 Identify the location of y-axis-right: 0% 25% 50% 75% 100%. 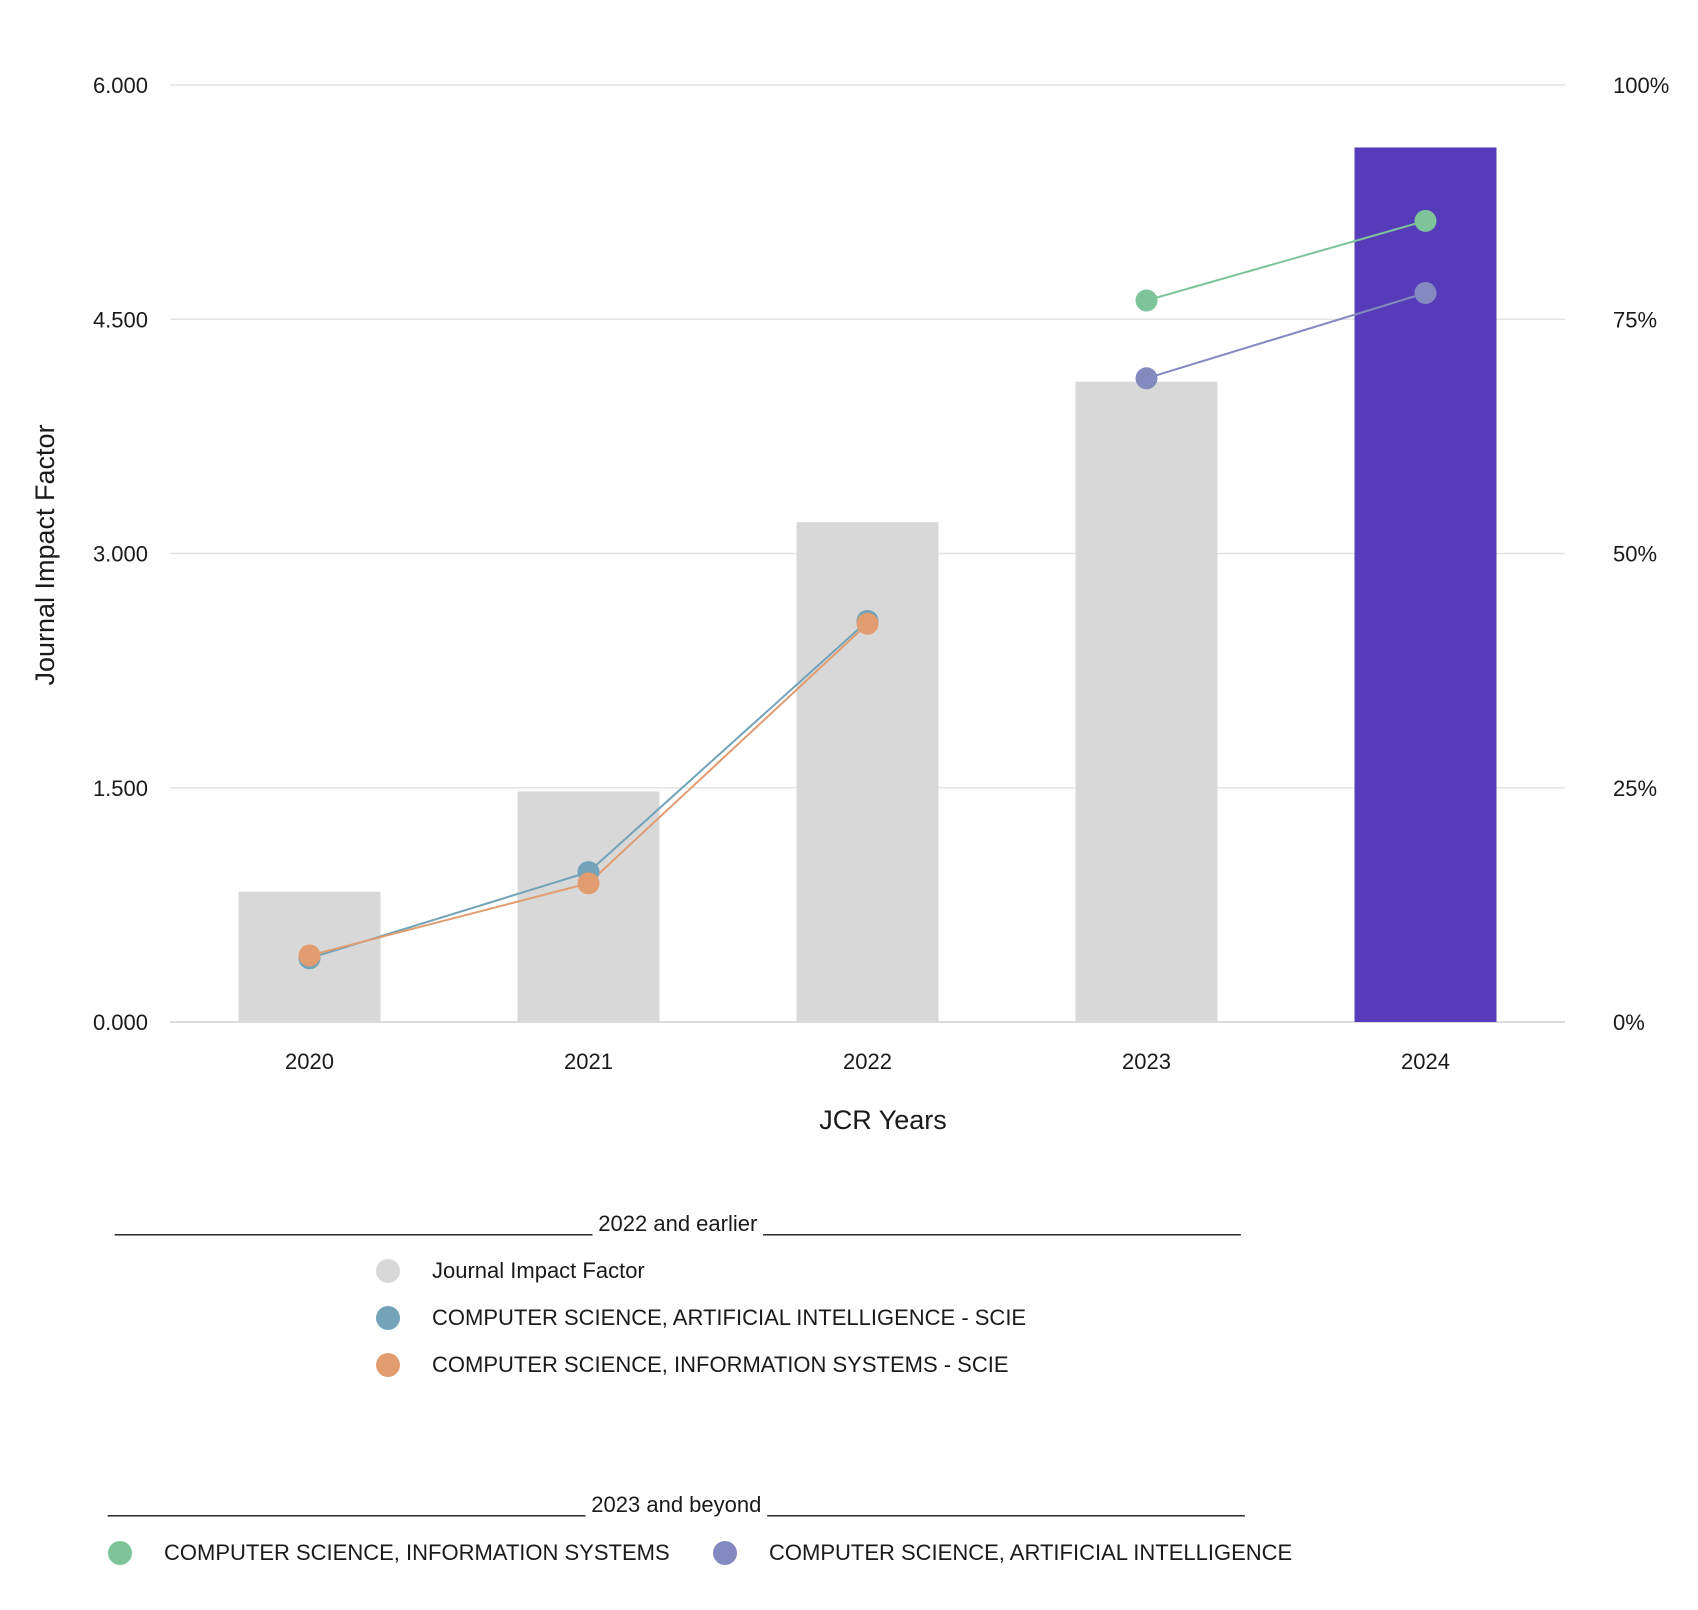
(1641, 554).